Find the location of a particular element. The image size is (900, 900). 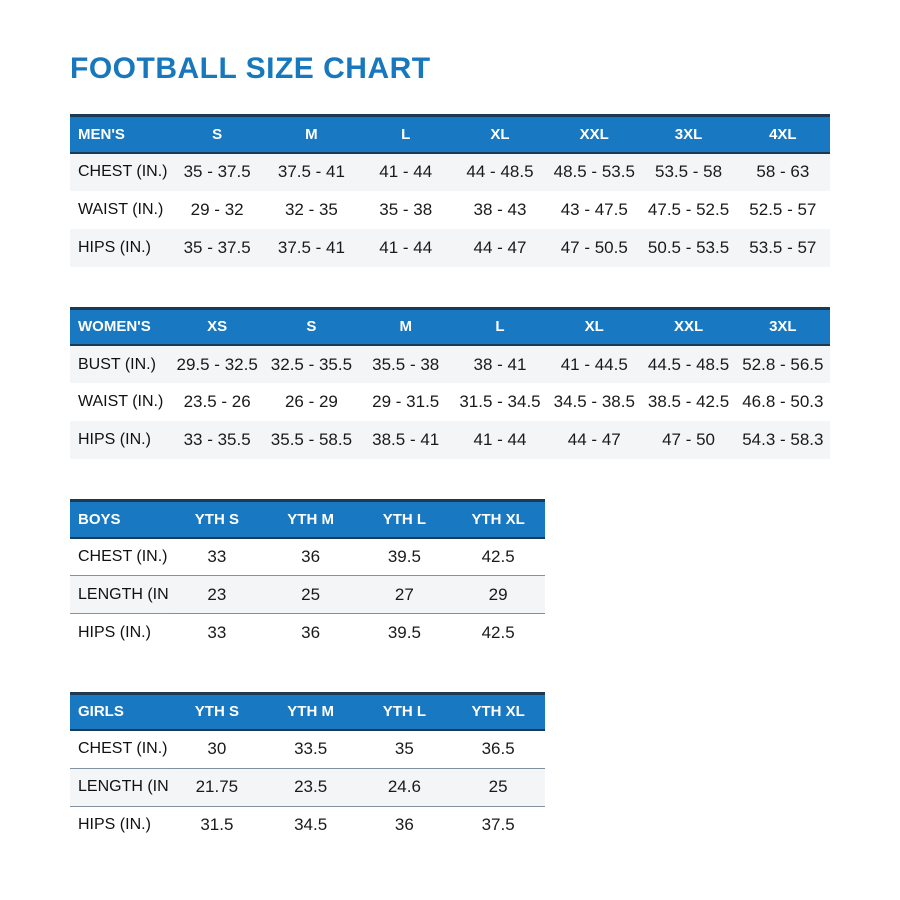

measurement-value: 30 is located at coordinates (217, 748).